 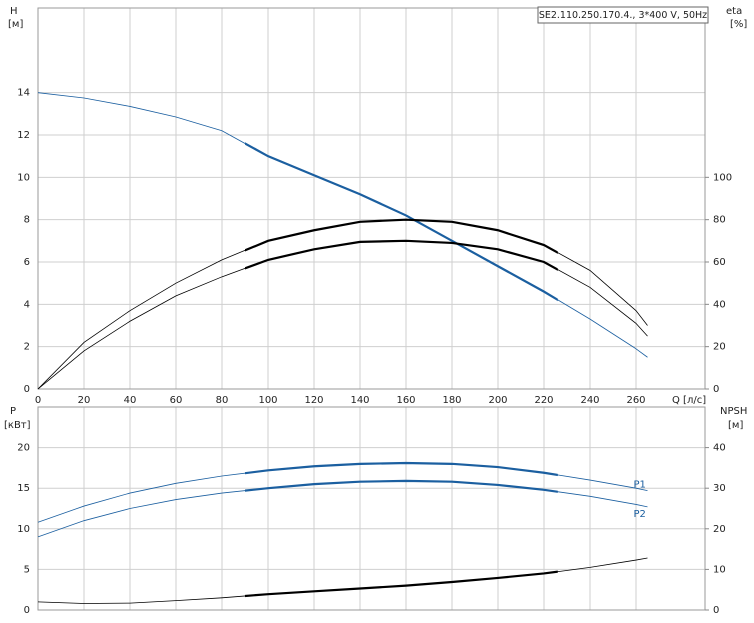 What do you see at coordinates (589, 400) in the screenshot?
I see `x-tick-label: 240` at bounding box center [589, 400].